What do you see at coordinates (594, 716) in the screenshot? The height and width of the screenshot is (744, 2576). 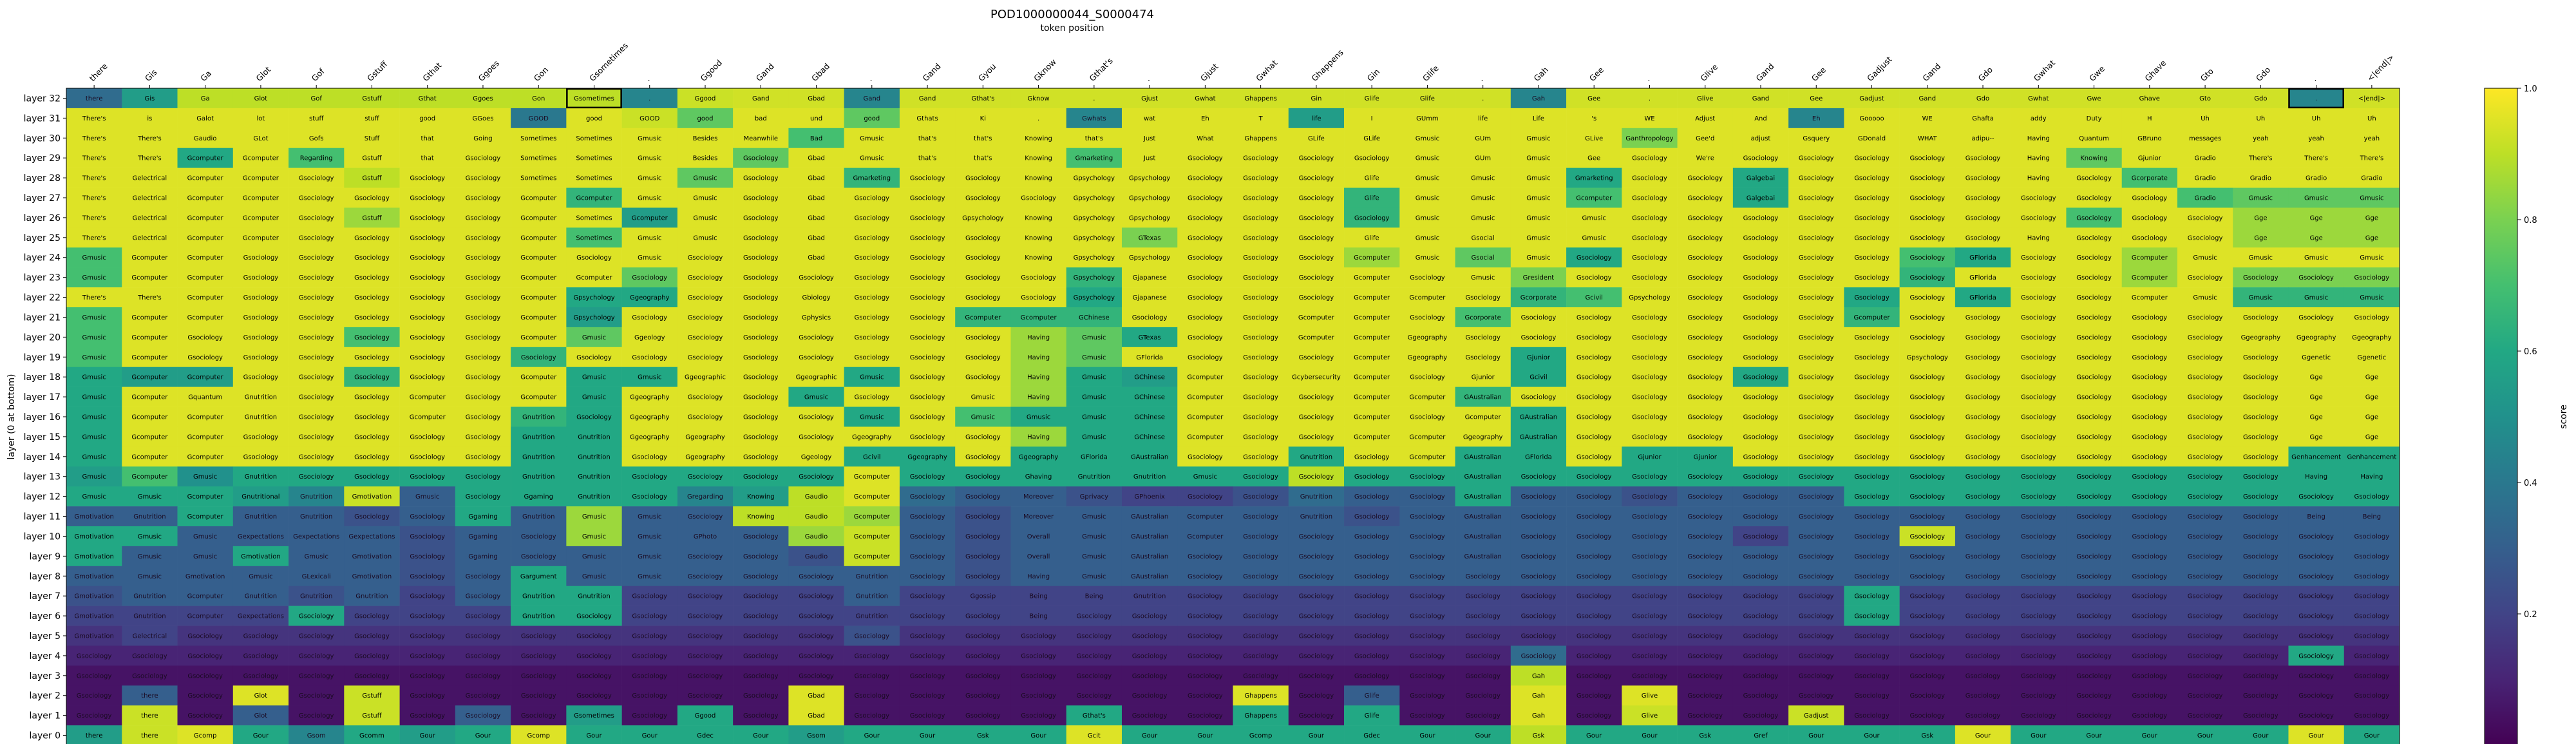 I see `cell-label: Gsometimes` at bounding box center [594, 716].